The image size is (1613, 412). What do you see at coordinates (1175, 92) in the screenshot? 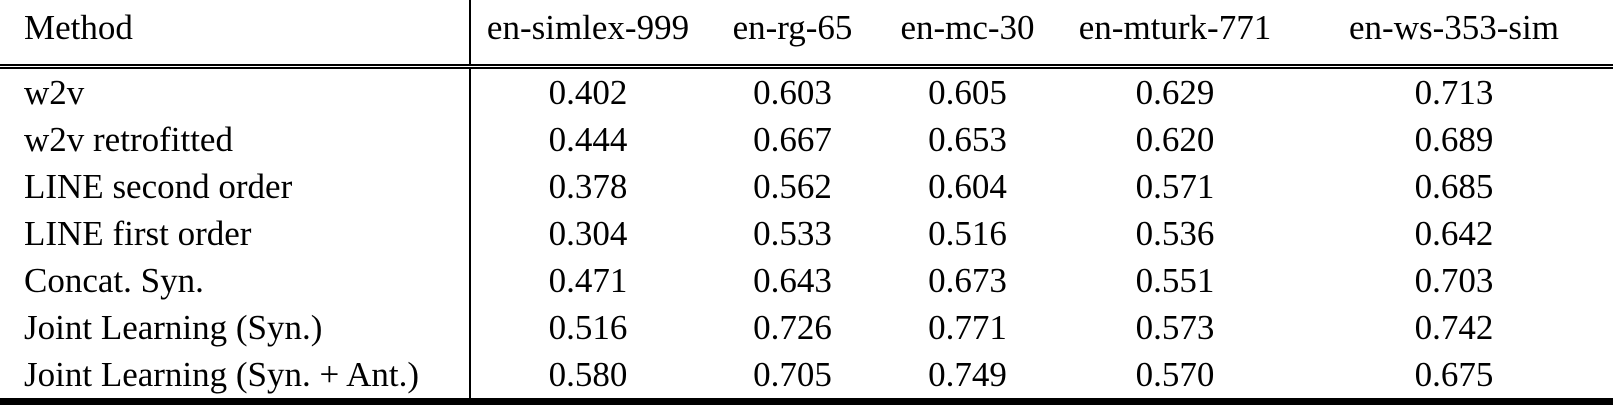
I see `score-cell: 0.629` at bounding box center [1175, 92].